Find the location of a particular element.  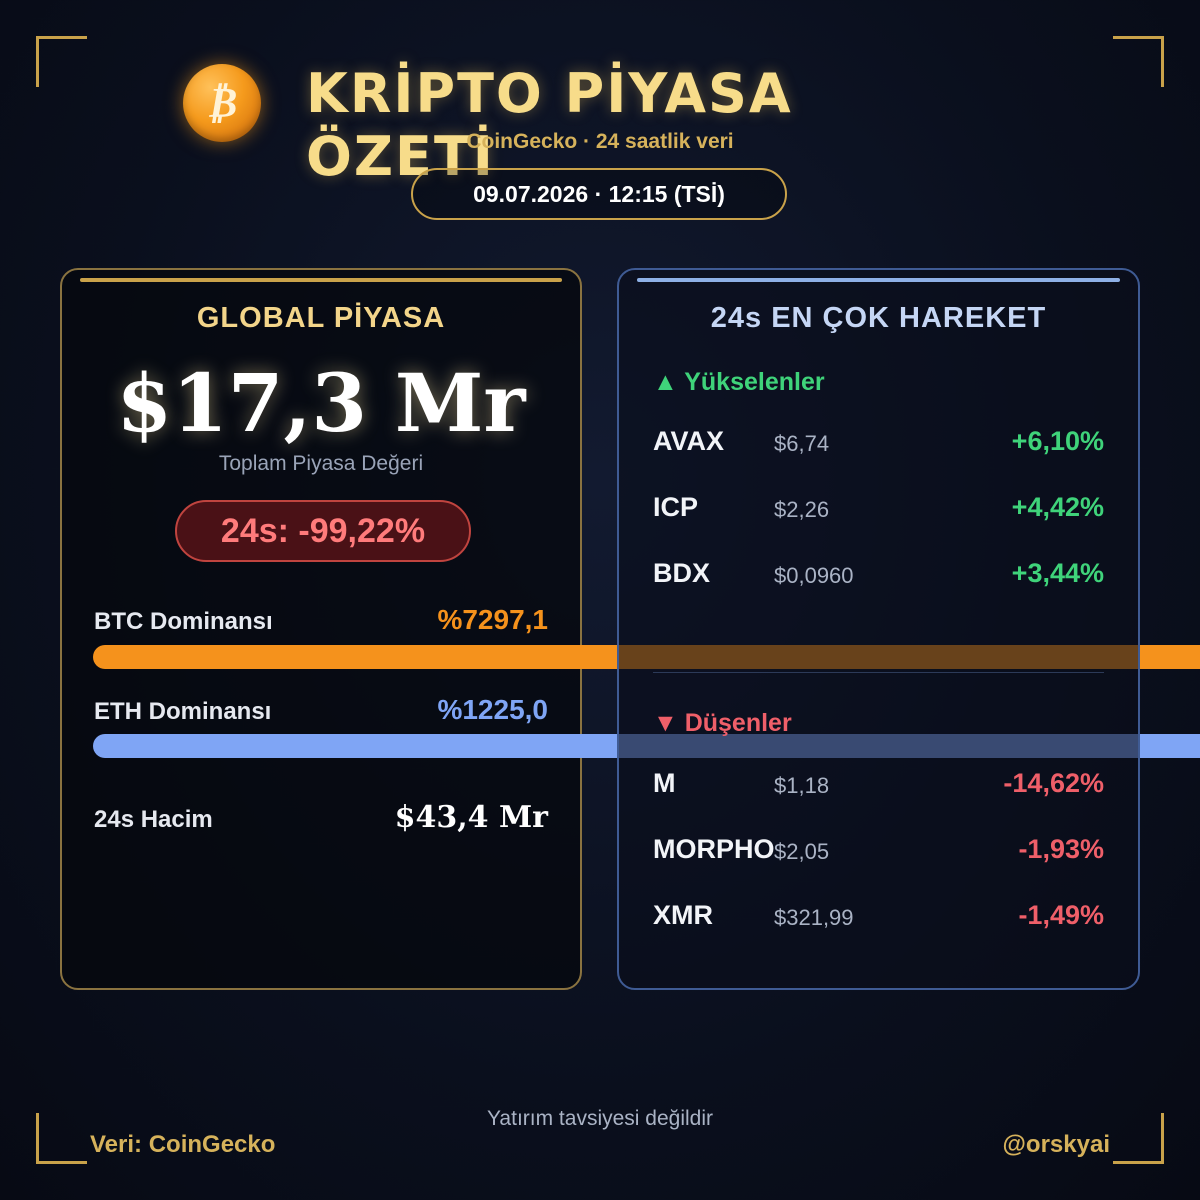

coin-symbol: XMR is located at coordinates (683, 915).